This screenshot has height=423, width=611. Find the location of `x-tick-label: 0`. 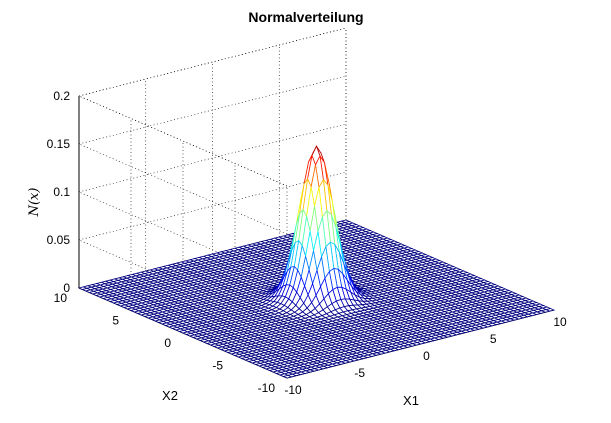

x-tick-label: 0 is located at coordinates (426, 356).